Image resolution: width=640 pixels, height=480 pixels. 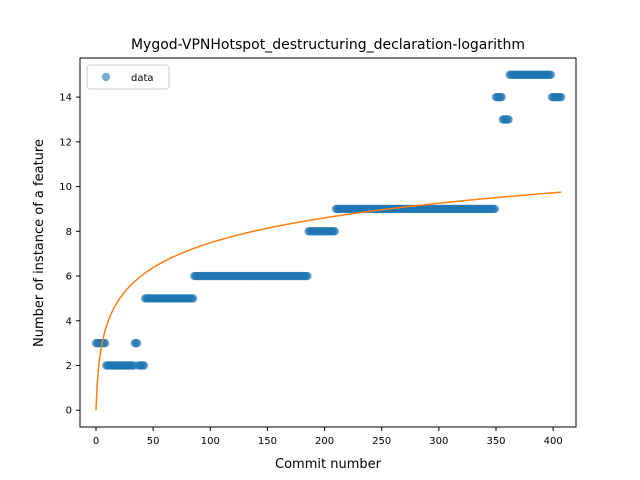 I want to click on legend-marker, so click(x=106, y=77).